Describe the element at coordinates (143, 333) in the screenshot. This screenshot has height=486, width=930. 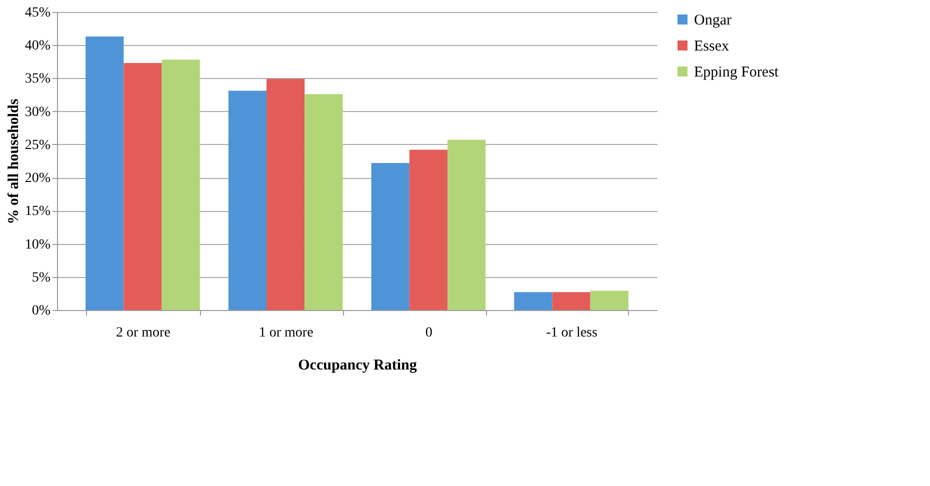
I see `x-tick-label: 2 or more` at that location.